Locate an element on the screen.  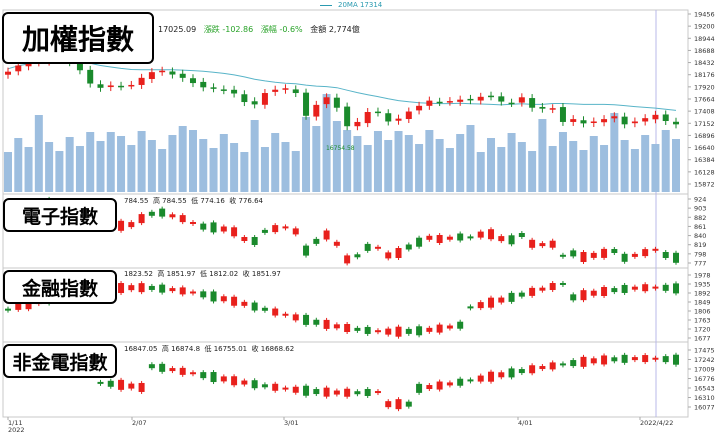
y-tick-label: 19456 is located at coordinates (704, 15).